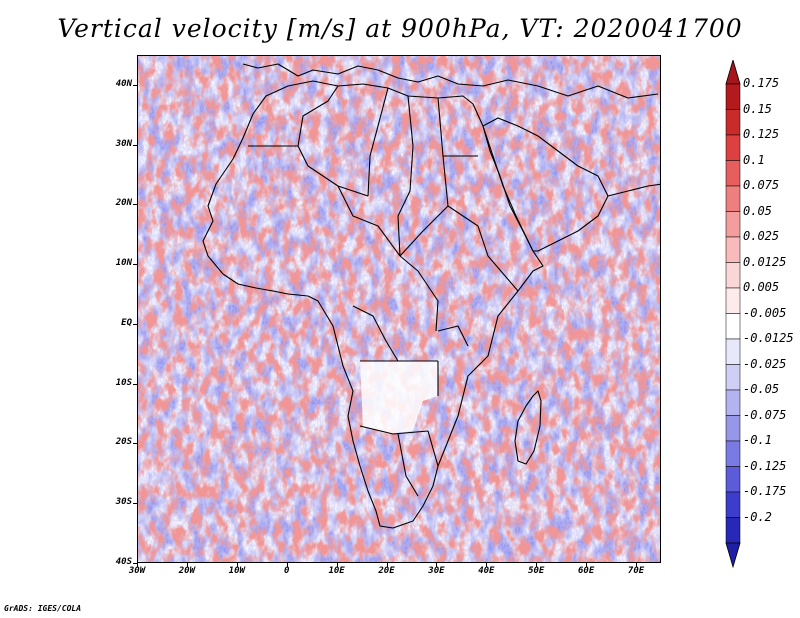 This screenshot has height=618, width=800. Describe the element at coordinates (187, 571) in the screenshot. I see `lon-tick-label: 20W` at that location.